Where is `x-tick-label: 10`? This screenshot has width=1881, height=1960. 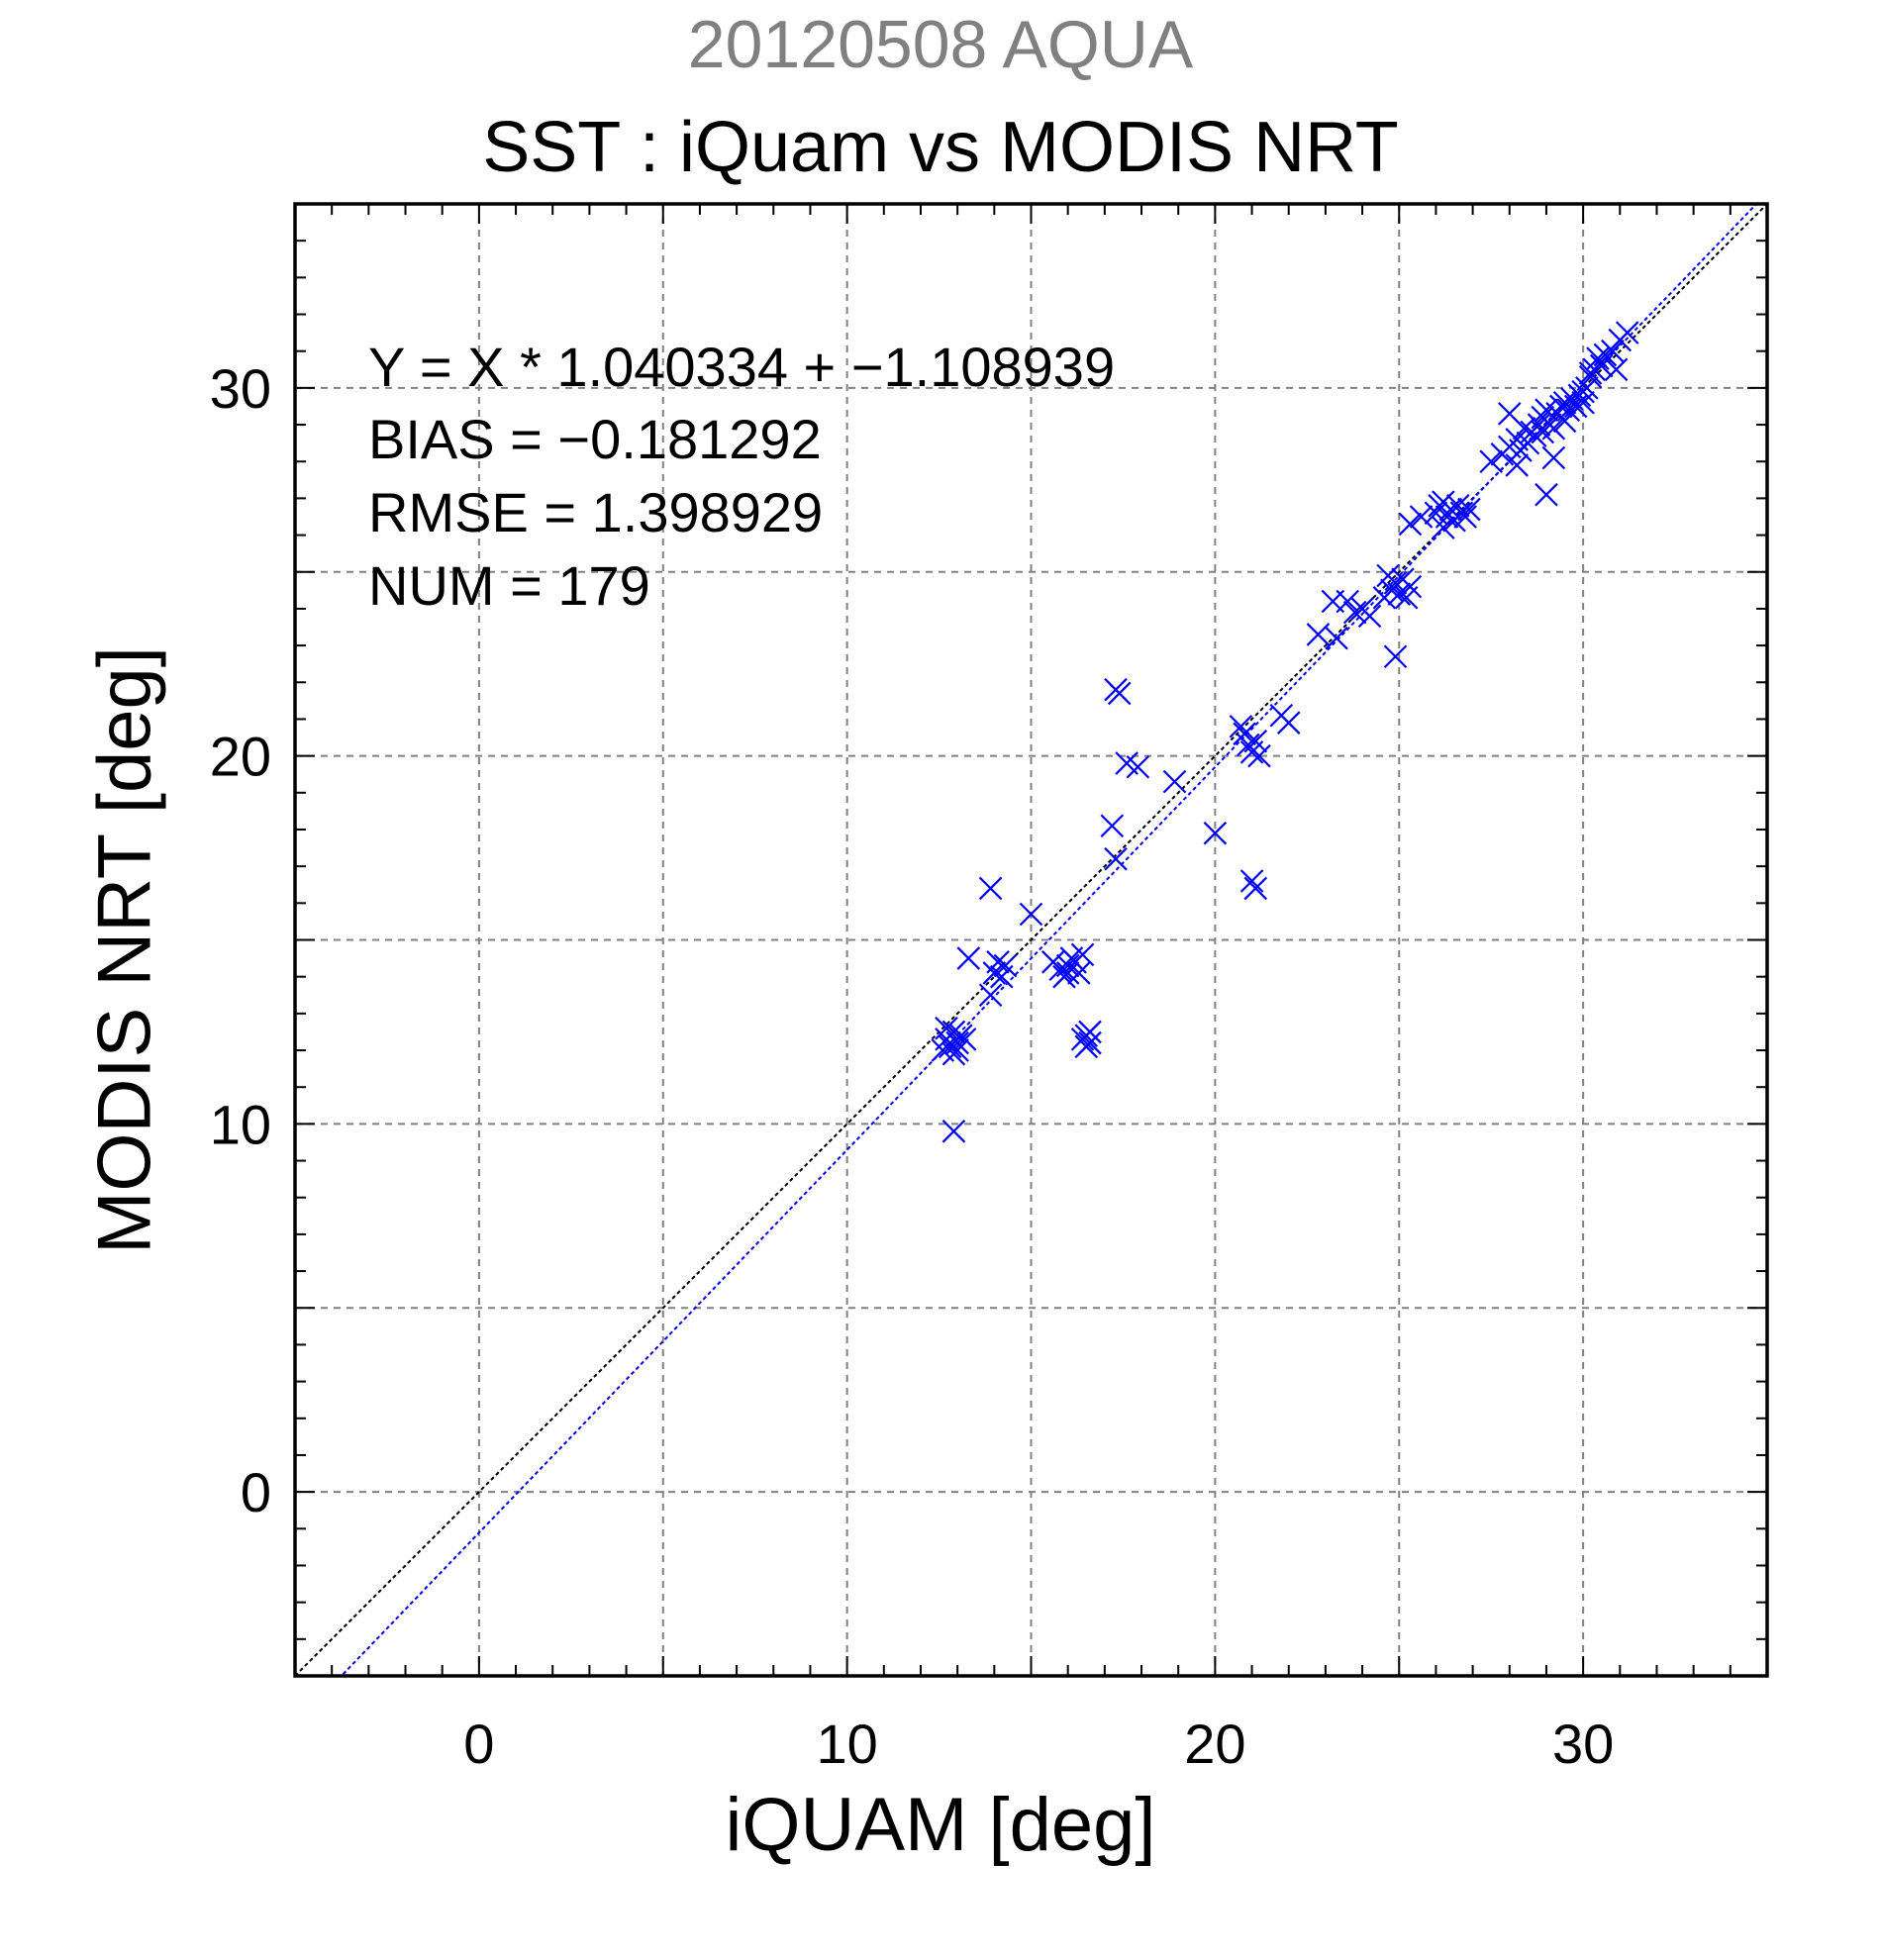
x-tick-label: 10 is located at coordinates (846, 1744).